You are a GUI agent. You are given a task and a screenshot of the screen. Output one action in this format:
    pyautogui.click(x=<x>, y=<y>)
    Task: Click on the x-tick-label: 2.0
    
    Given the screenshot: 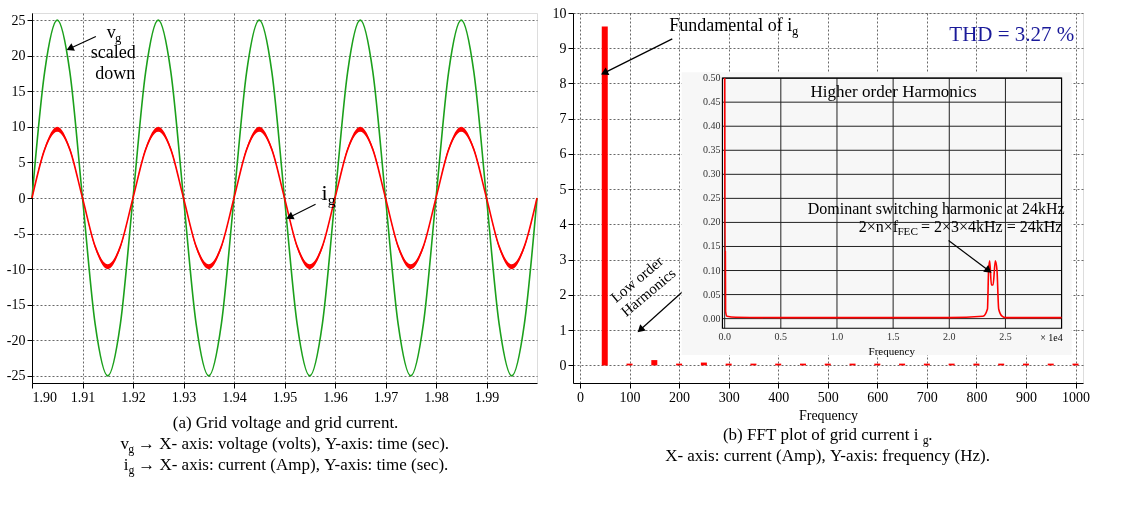 What is the action you would take?
    pyautogui.click(x=949, y=337)
    